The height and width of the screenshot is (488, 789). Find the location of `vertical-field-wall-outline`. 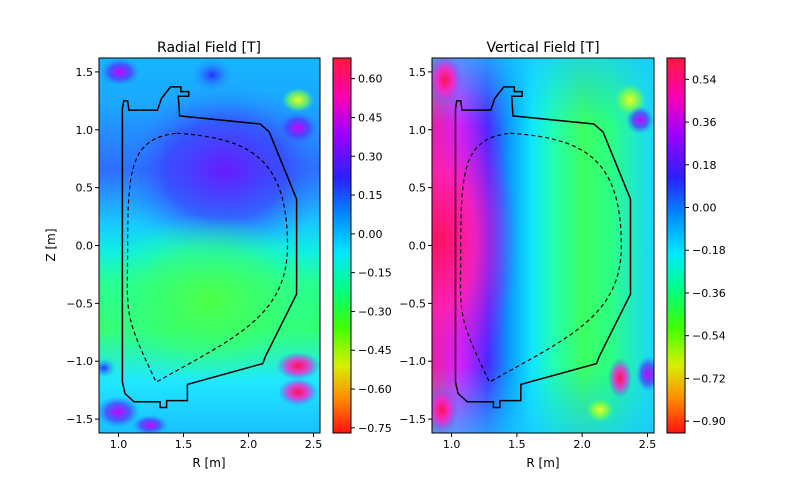

vertical-field-wall-outline is located at coordinates (543, 247).